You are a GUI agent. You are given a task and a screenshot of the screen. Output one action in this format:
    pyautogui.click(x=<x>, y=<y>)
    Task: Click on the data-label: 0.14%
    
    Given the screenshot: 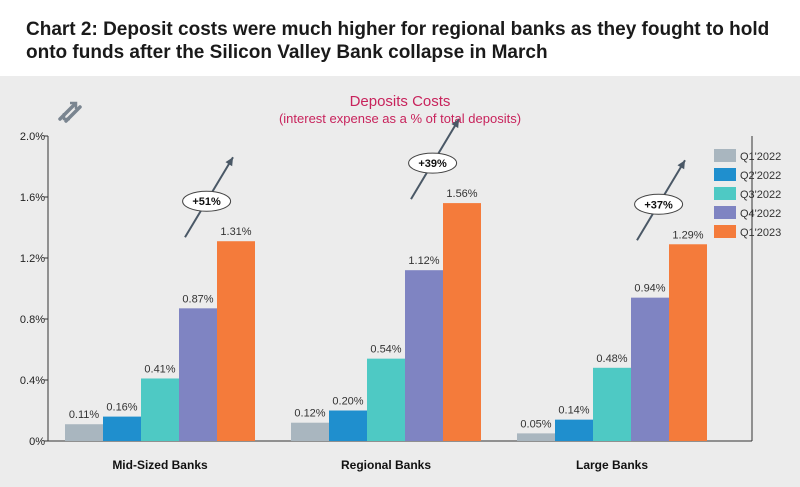 What is the action you would take?
    pyautogui.click(x=573, y=411)
    